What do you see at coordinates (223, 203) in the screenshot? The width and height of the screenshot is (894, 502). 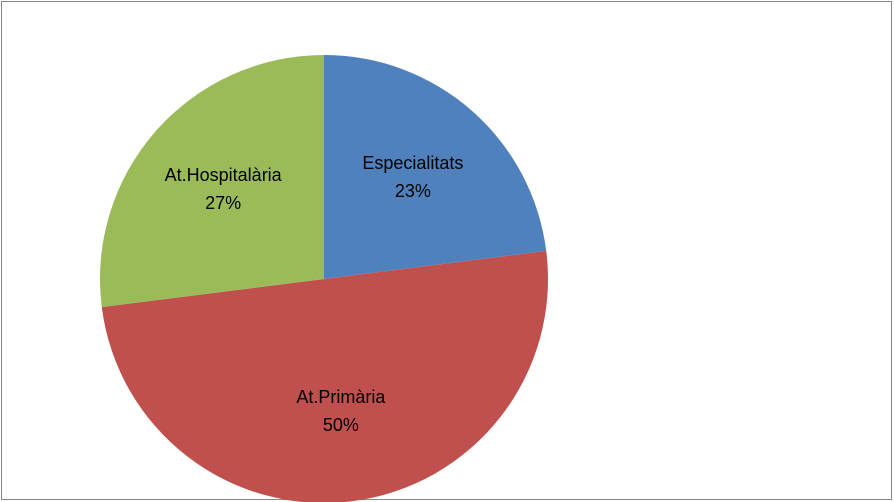 I see `slice-value-label: 27%` at bounding box center [223, 203].